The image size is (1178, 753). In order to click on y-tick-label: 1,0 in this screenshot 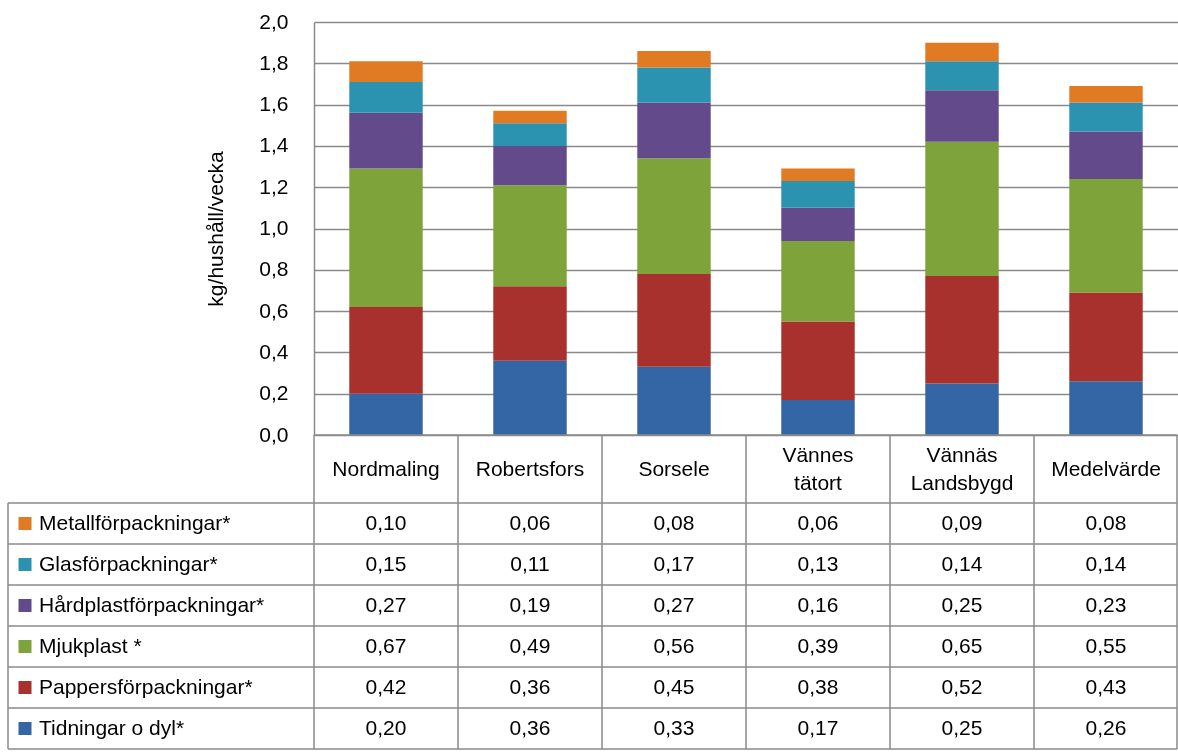, I will do `click(274, 227)`.